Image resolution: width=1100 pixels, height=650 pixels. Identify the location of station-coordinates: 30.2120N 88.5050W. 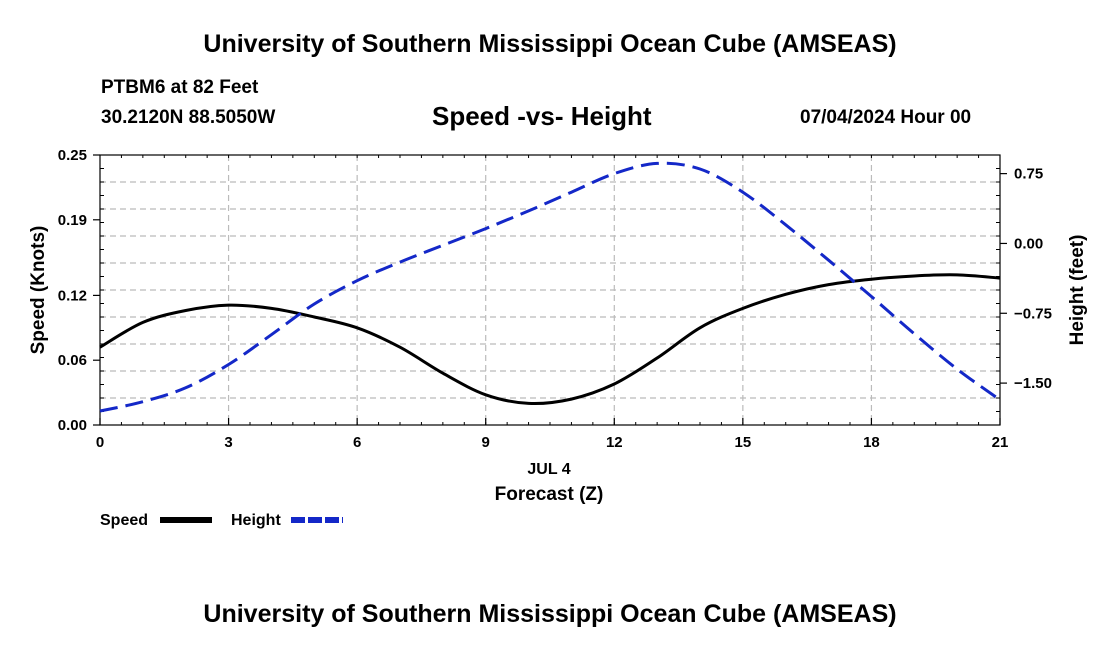
(188, 117).